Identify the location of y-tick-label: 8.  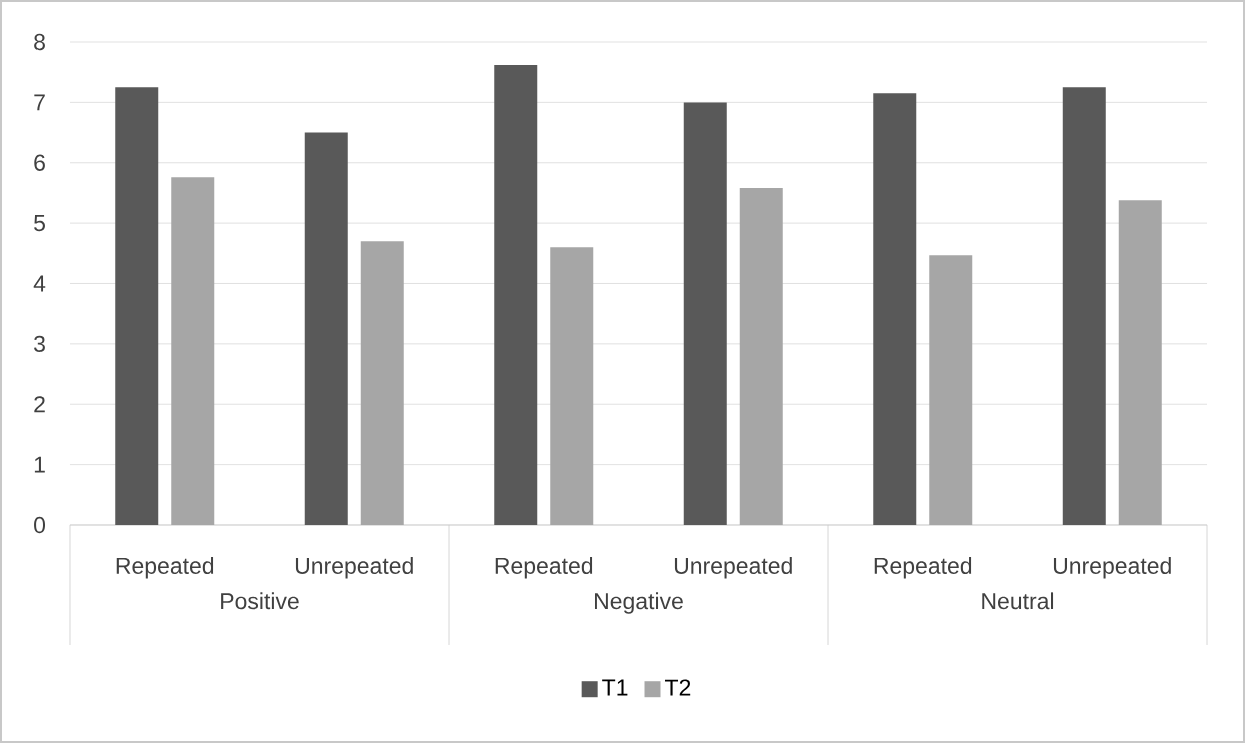
(39, 42).